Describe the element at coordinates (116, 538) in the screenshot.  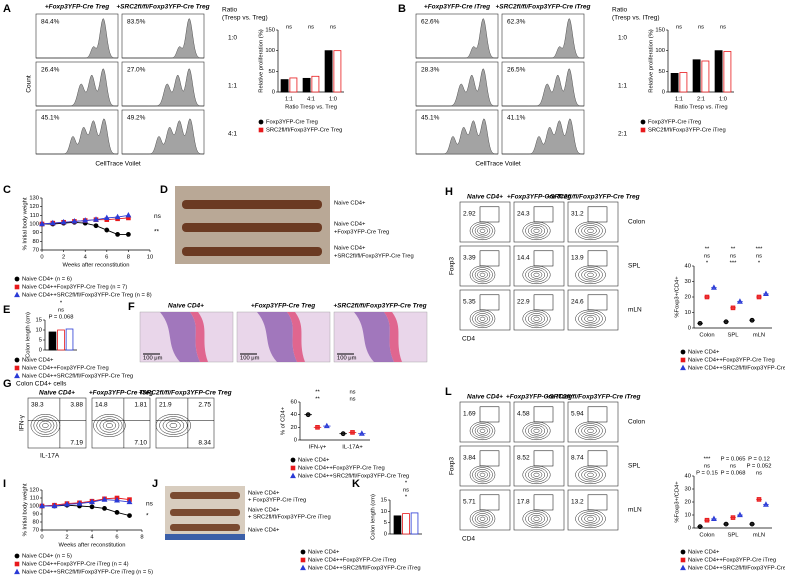
I see `x-tick-label: 6` at that location.